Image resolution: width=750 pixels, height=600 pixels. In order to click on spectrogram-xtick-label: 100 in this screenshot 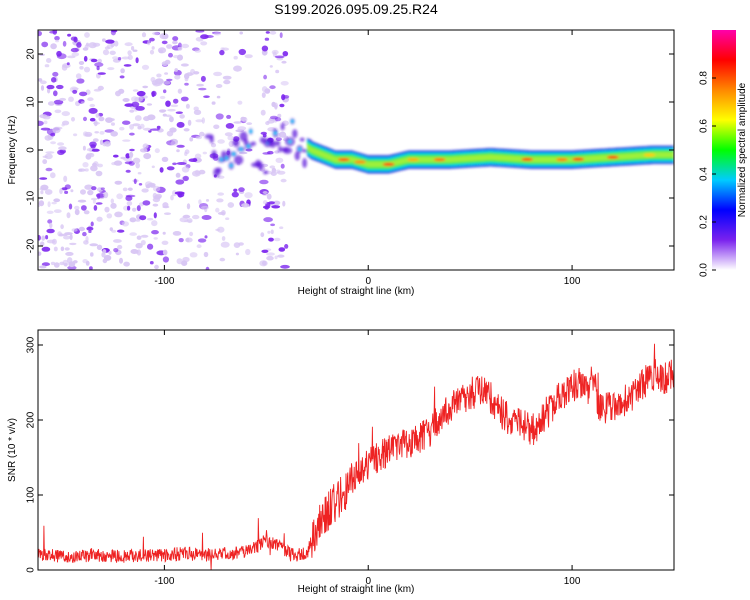, I will do `click(572, 281)`.